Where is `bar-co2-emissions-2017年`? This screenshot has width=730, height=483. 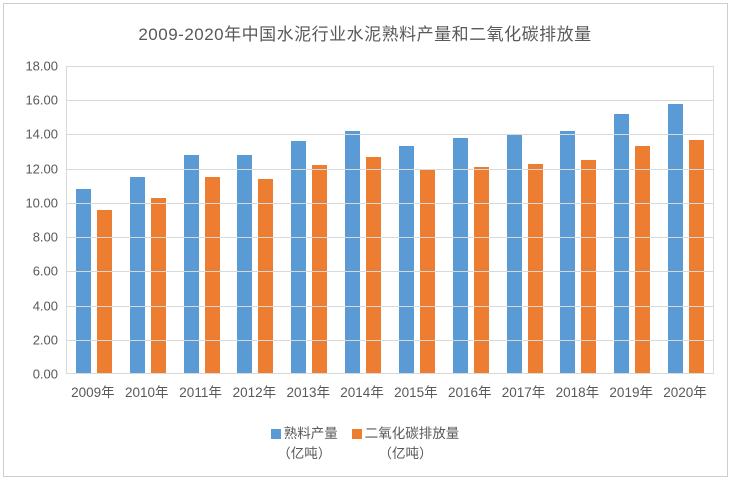
bar-co2-emissions-2017年 is located at coordinates (535, 268).